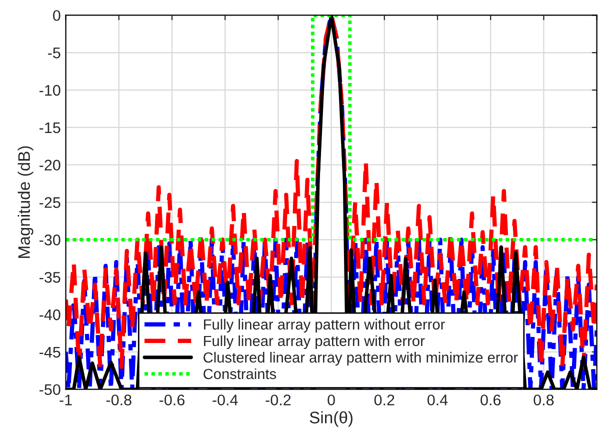 The width and height of the screenshot is (598, 435). Describe the element at coordinates (331, 419) in the screenshot. I see `x-axis-title: Sin(θ)` at that location.